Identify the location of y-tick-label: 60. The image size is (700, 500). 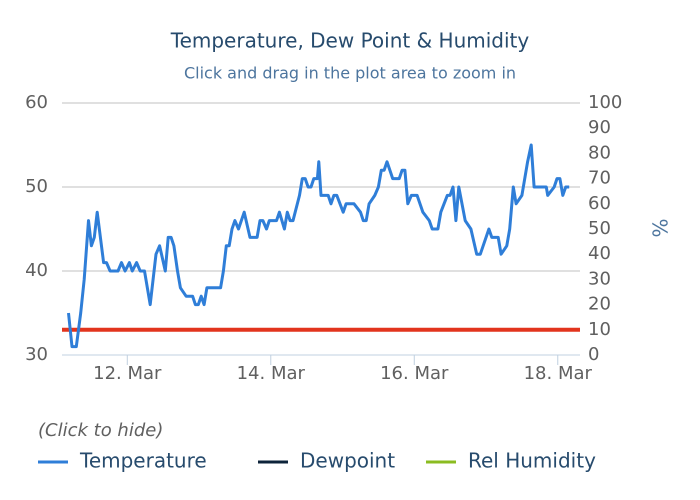
(36, 102).